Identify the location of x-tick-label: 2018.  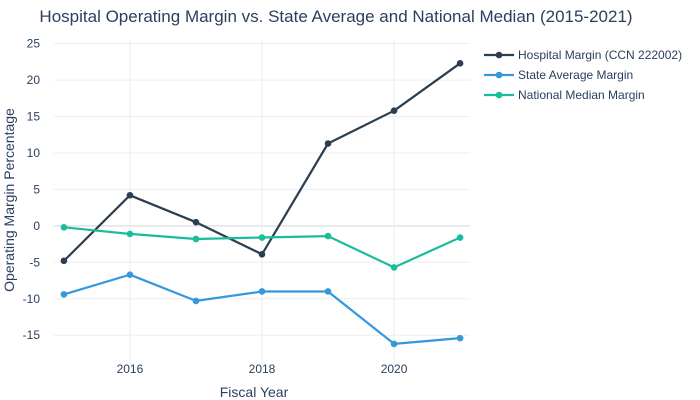
(262, 369).